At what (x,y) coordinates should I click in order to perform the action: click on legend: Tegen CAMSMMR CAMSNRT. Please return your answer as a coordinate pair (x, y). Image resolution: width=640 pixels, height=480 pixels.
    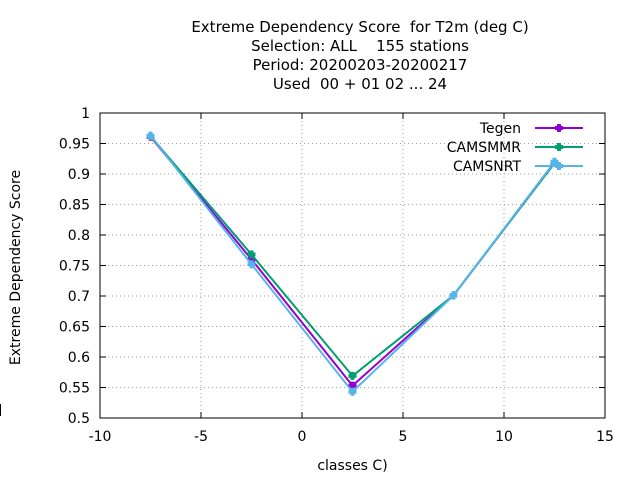
    Looking at the image, I should click on (515, 148).